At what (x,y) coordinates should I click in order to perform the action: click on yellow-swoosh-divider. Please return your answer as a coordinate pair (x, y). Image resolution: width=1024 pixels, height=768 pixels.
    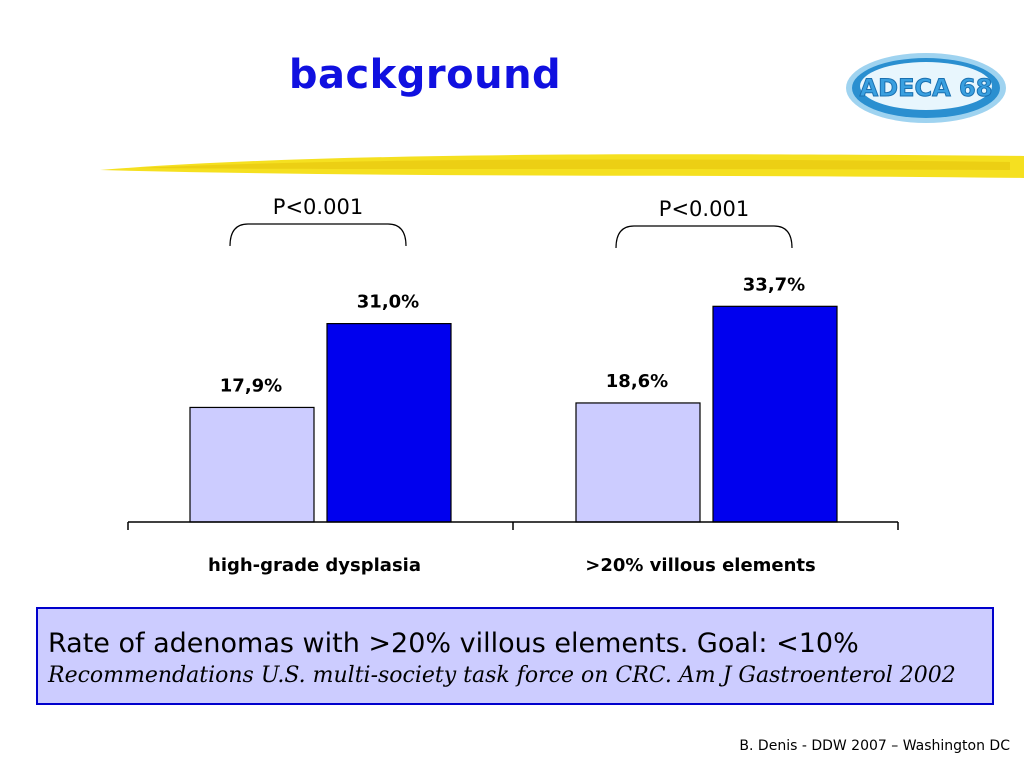
    Looking at the image, I should click on (562, 166).